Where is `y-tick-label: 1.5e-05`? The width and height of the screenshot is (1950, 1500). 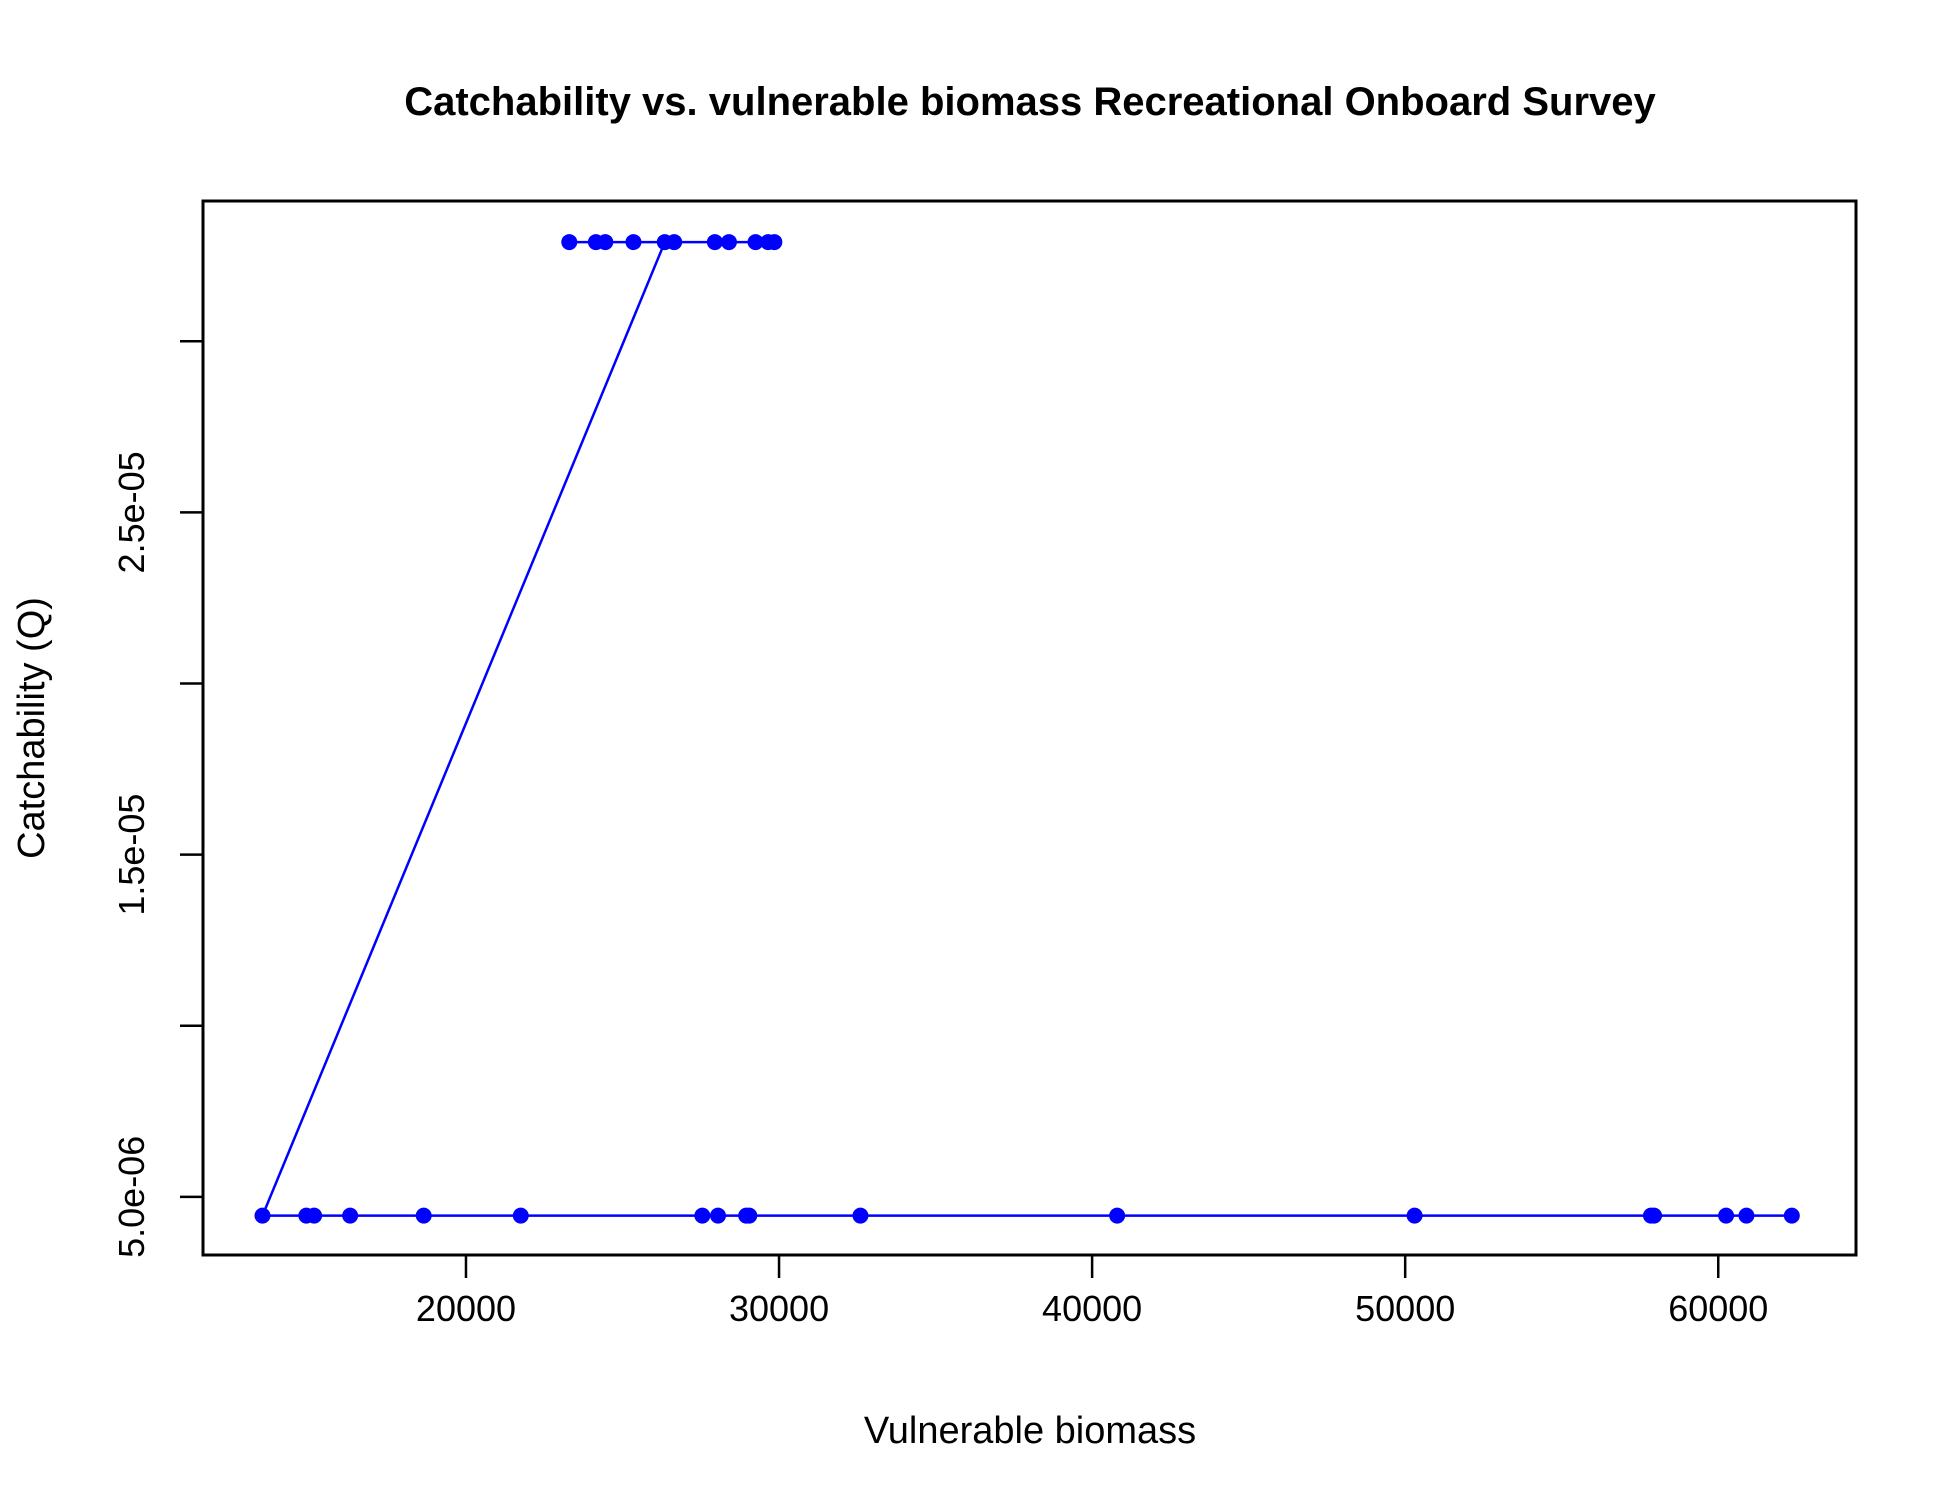
y-tick-label: 1.5e-05 is located at coordinates (131, 855).